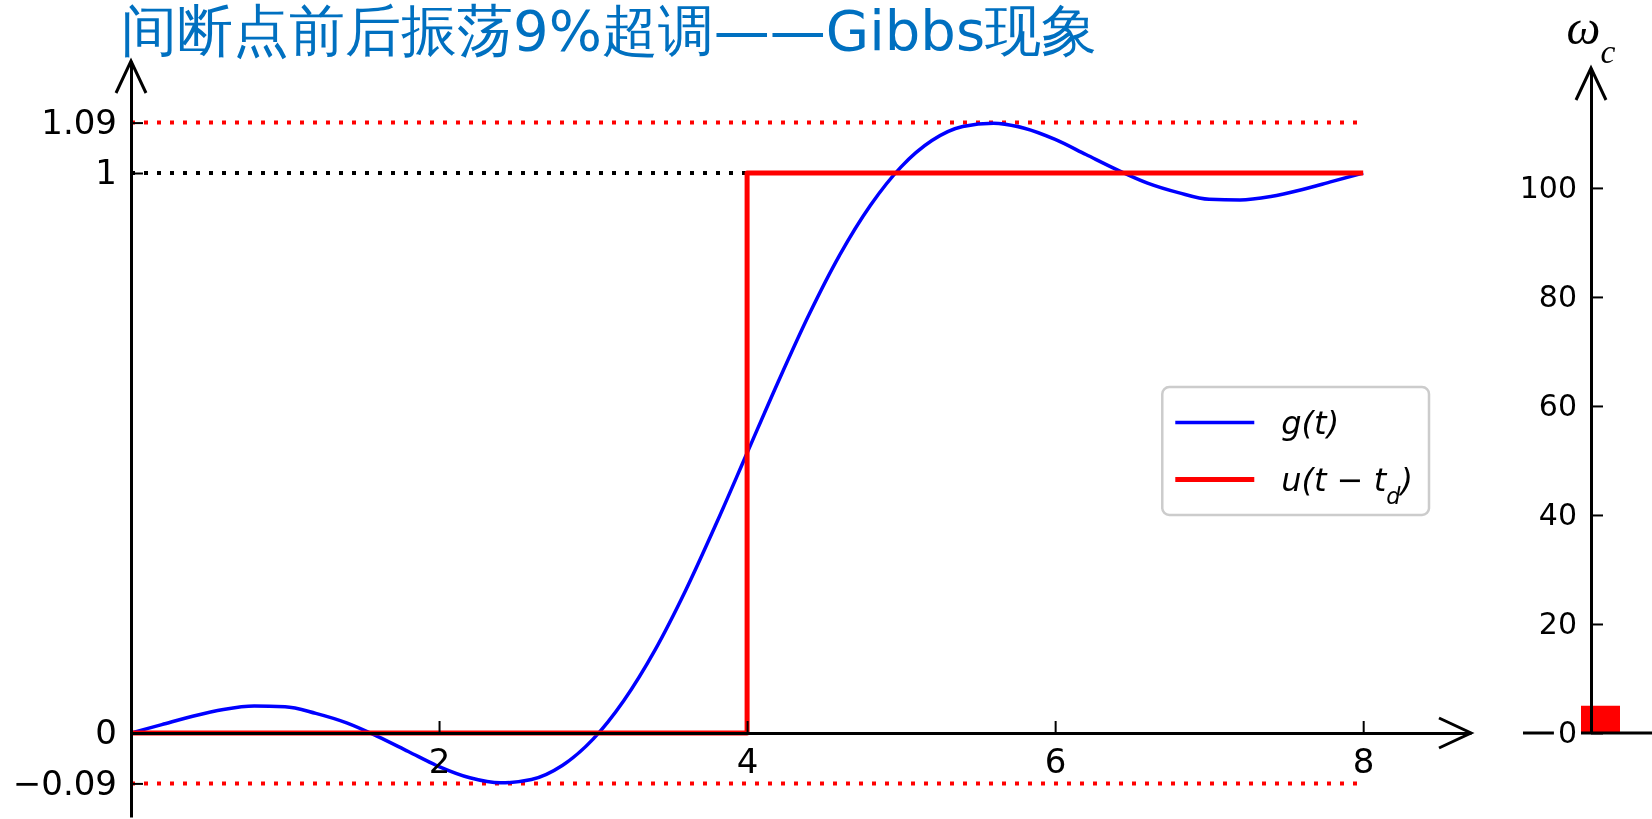  Describe the element at coordinates (1548, 188) in the screenshot. I see `y-tick-label: 100` at that location.